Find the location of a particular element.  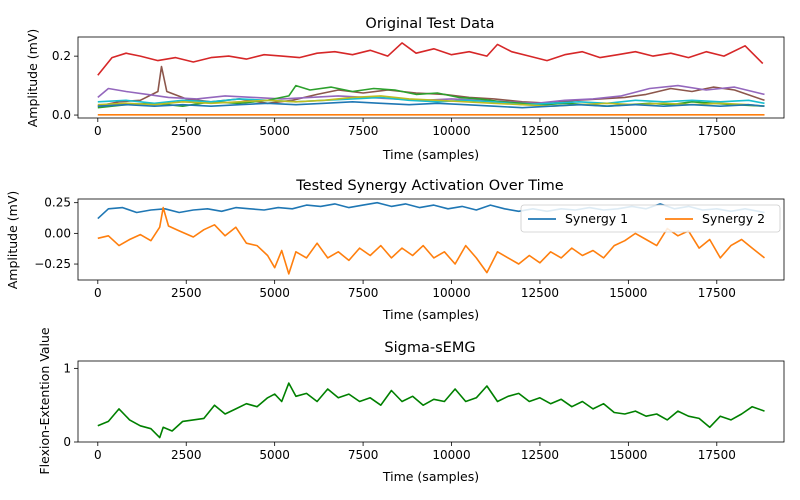

legend-box is located at coordinates (650, 218).